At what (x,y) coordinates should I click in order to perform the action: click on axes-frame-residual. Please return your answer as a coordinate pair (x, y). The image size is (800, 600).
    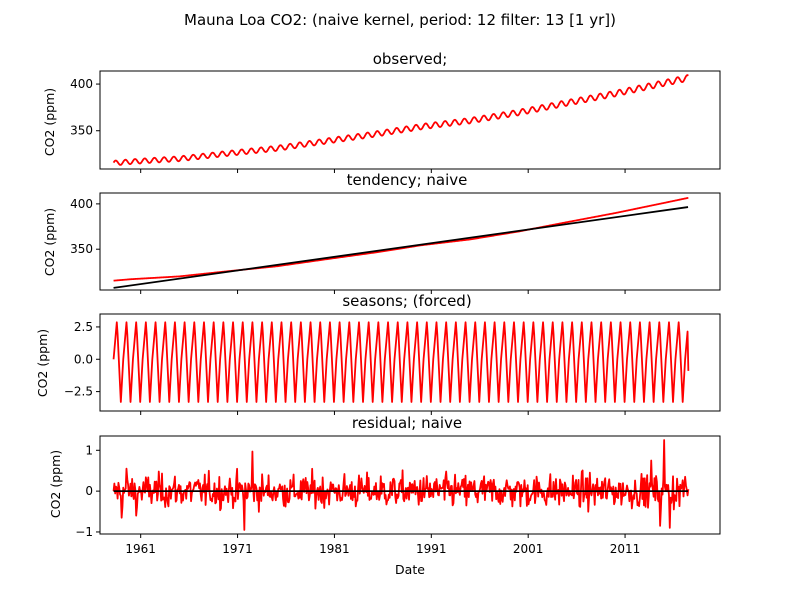
    Looking at the image, I should click on (410, 485).